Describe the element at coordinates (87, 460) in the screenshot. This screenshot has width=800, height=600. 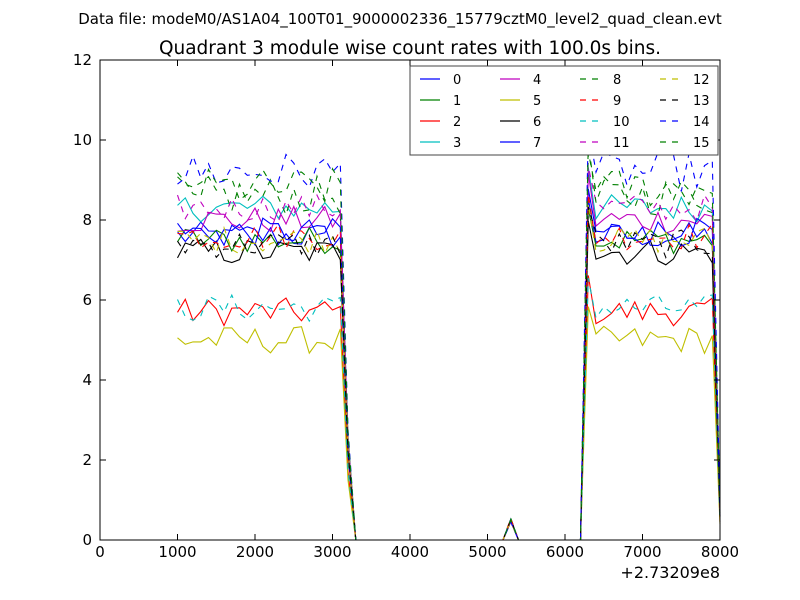
I see `y-tick-label: 2` at that location.